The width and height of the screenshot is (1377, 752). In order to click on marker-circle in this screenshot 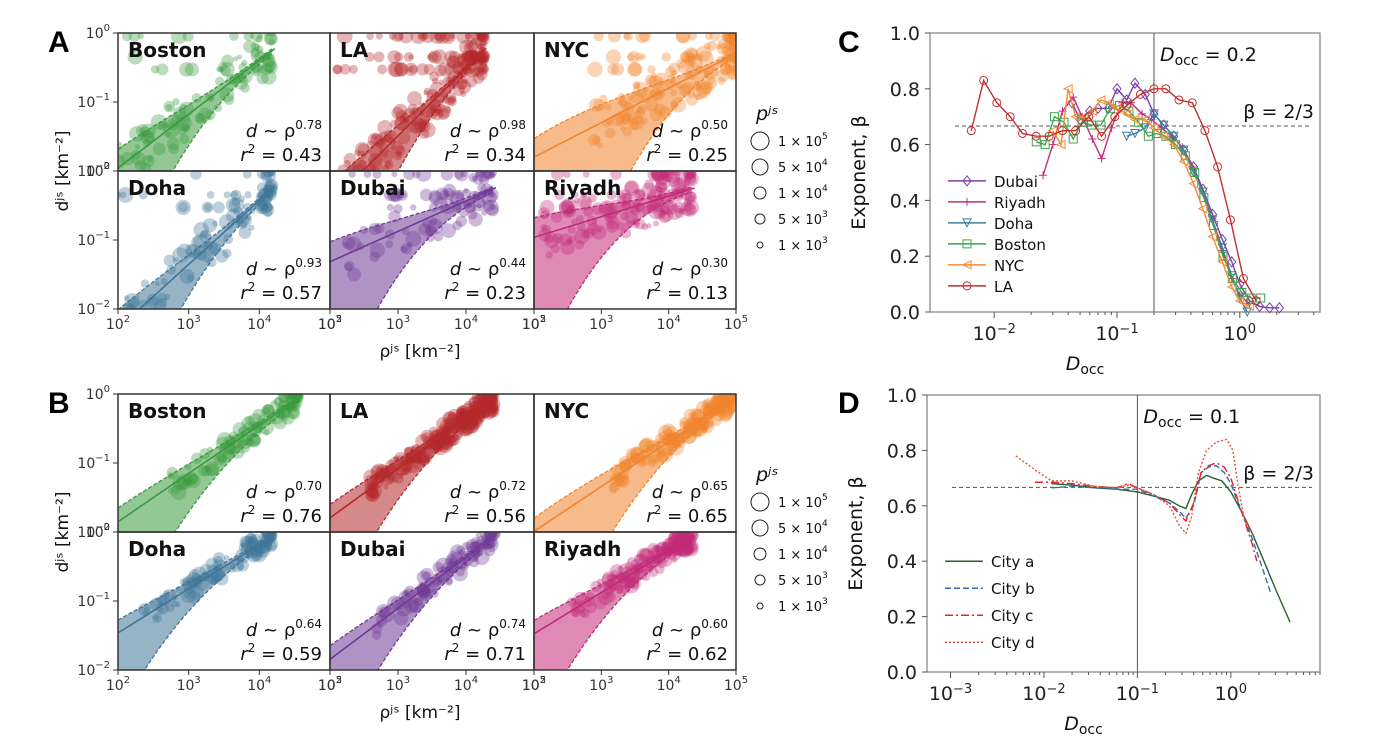, I will do `click(1076, 131)`.